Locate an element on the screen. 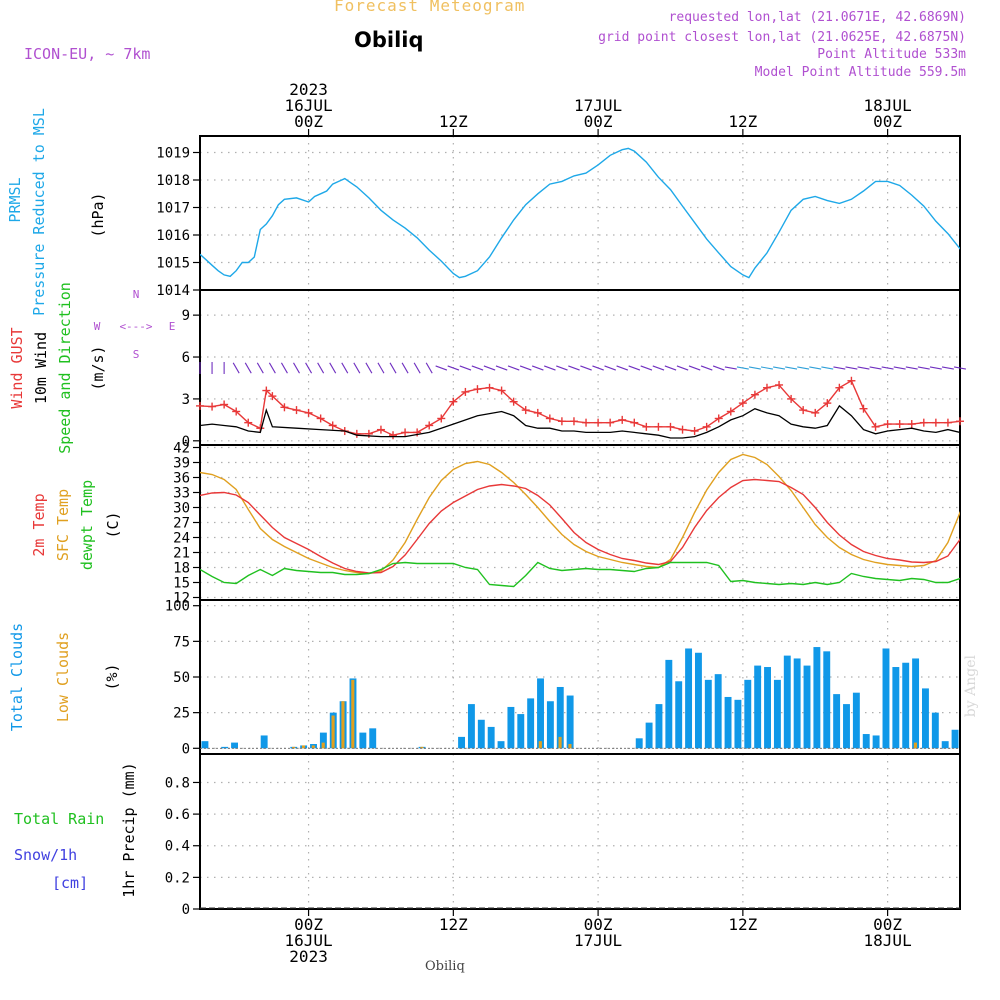  y-tick-label-wind: 3 is located at coordinates (186, 400).